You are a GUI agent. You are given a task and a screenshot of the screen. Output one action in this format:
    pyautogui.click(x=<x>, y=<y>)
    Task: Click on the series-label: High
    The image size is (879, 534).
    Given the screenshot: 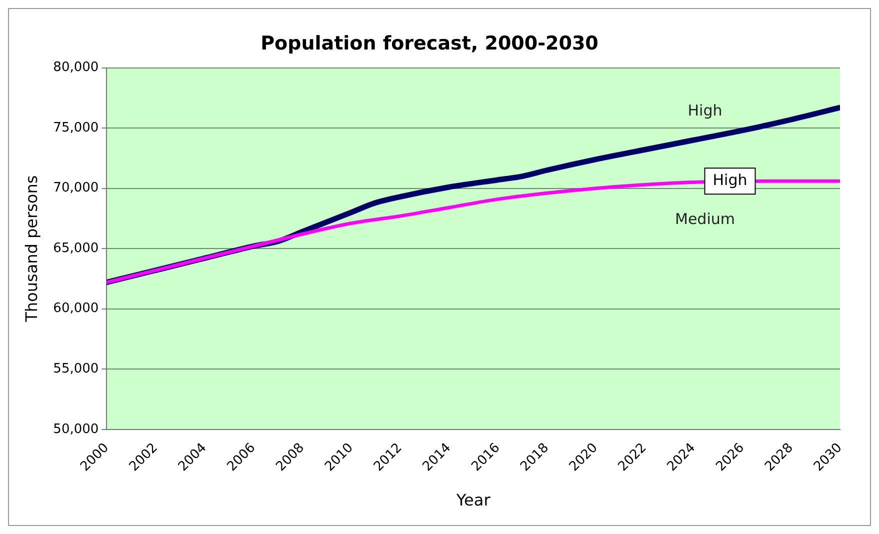 What is the action you would take?
    pyautogui.click(x=705, y=111)
    